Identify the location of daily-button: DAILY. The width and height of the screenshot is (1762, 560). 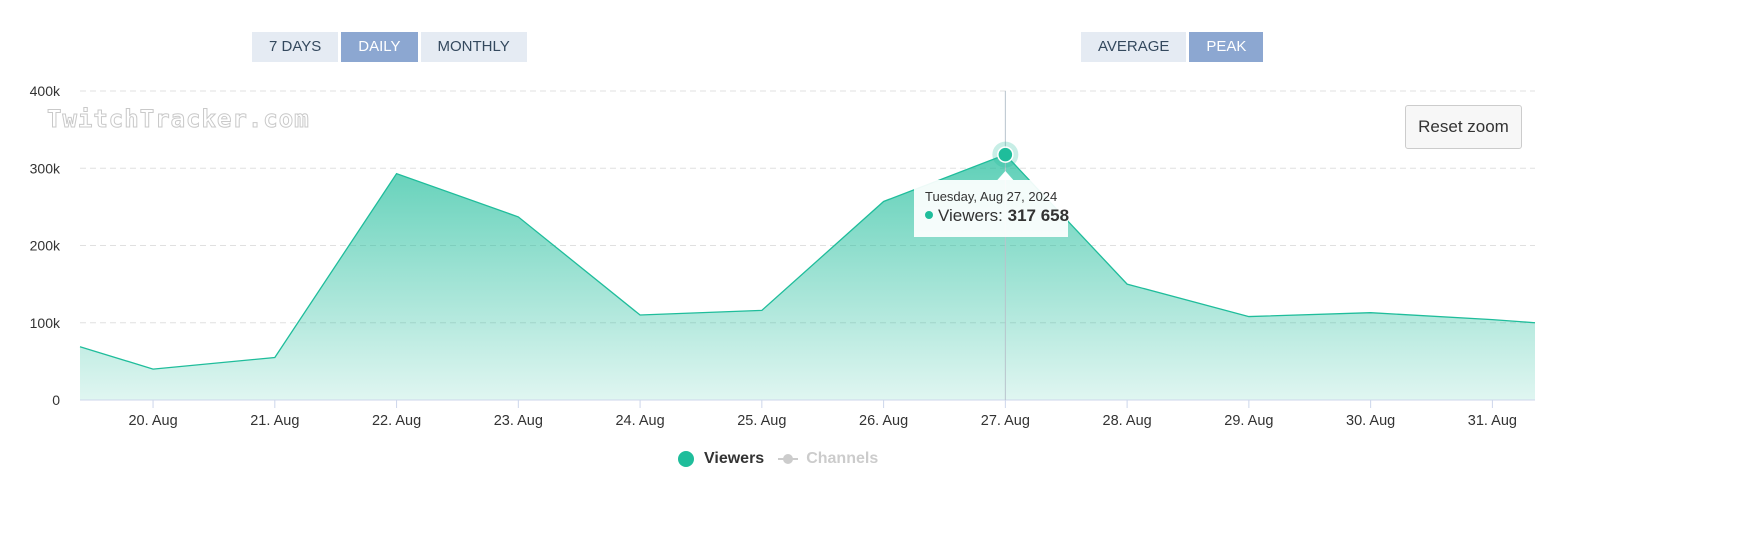
(379, 47).